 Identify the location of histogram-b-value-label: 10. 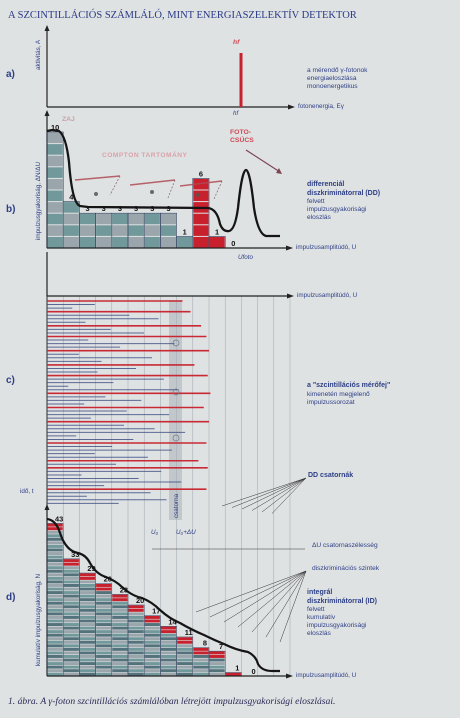
(55, 127).